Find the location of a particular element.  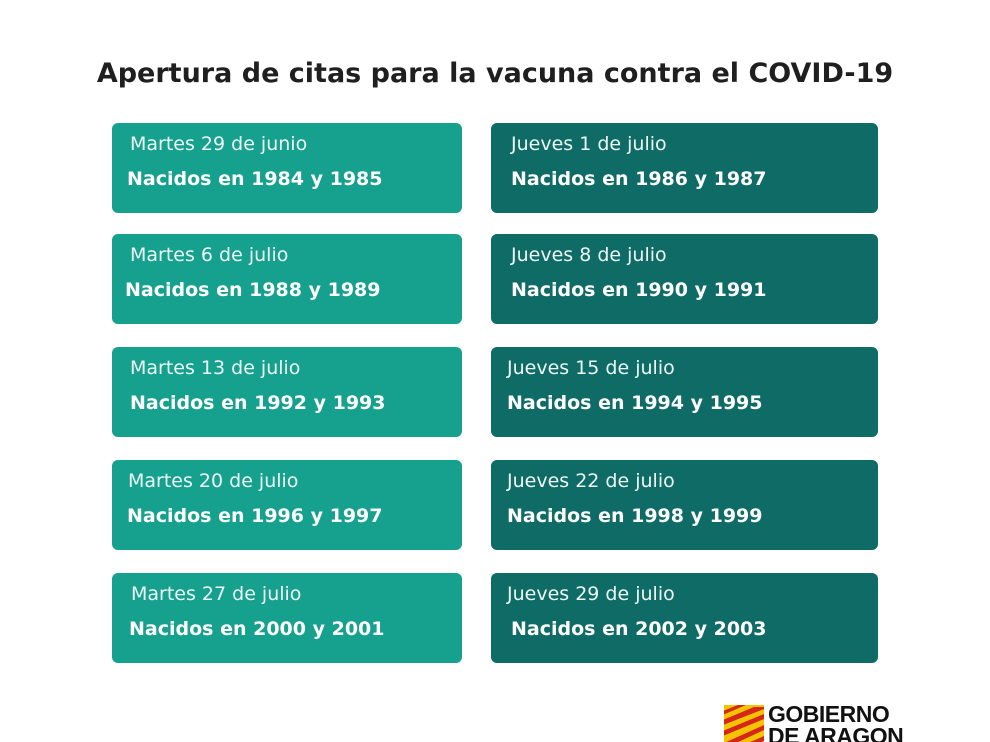

card-date: Martes 13 de julio is located at coordinates (215, 368).